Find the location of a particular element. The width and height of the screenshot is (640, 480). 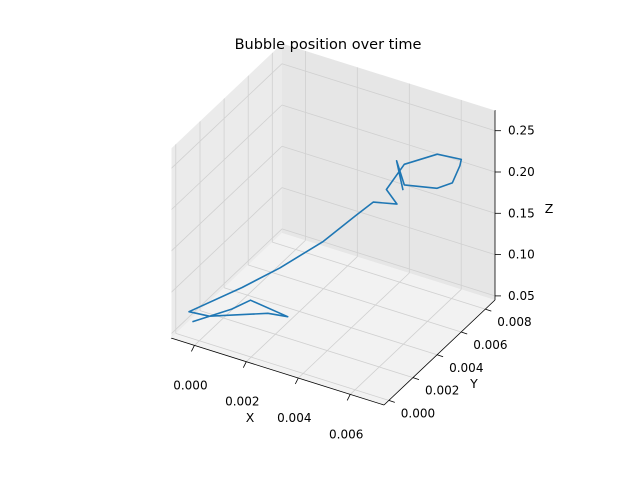

y-tick-label: 0.008 is located at coordinates (514, 322).